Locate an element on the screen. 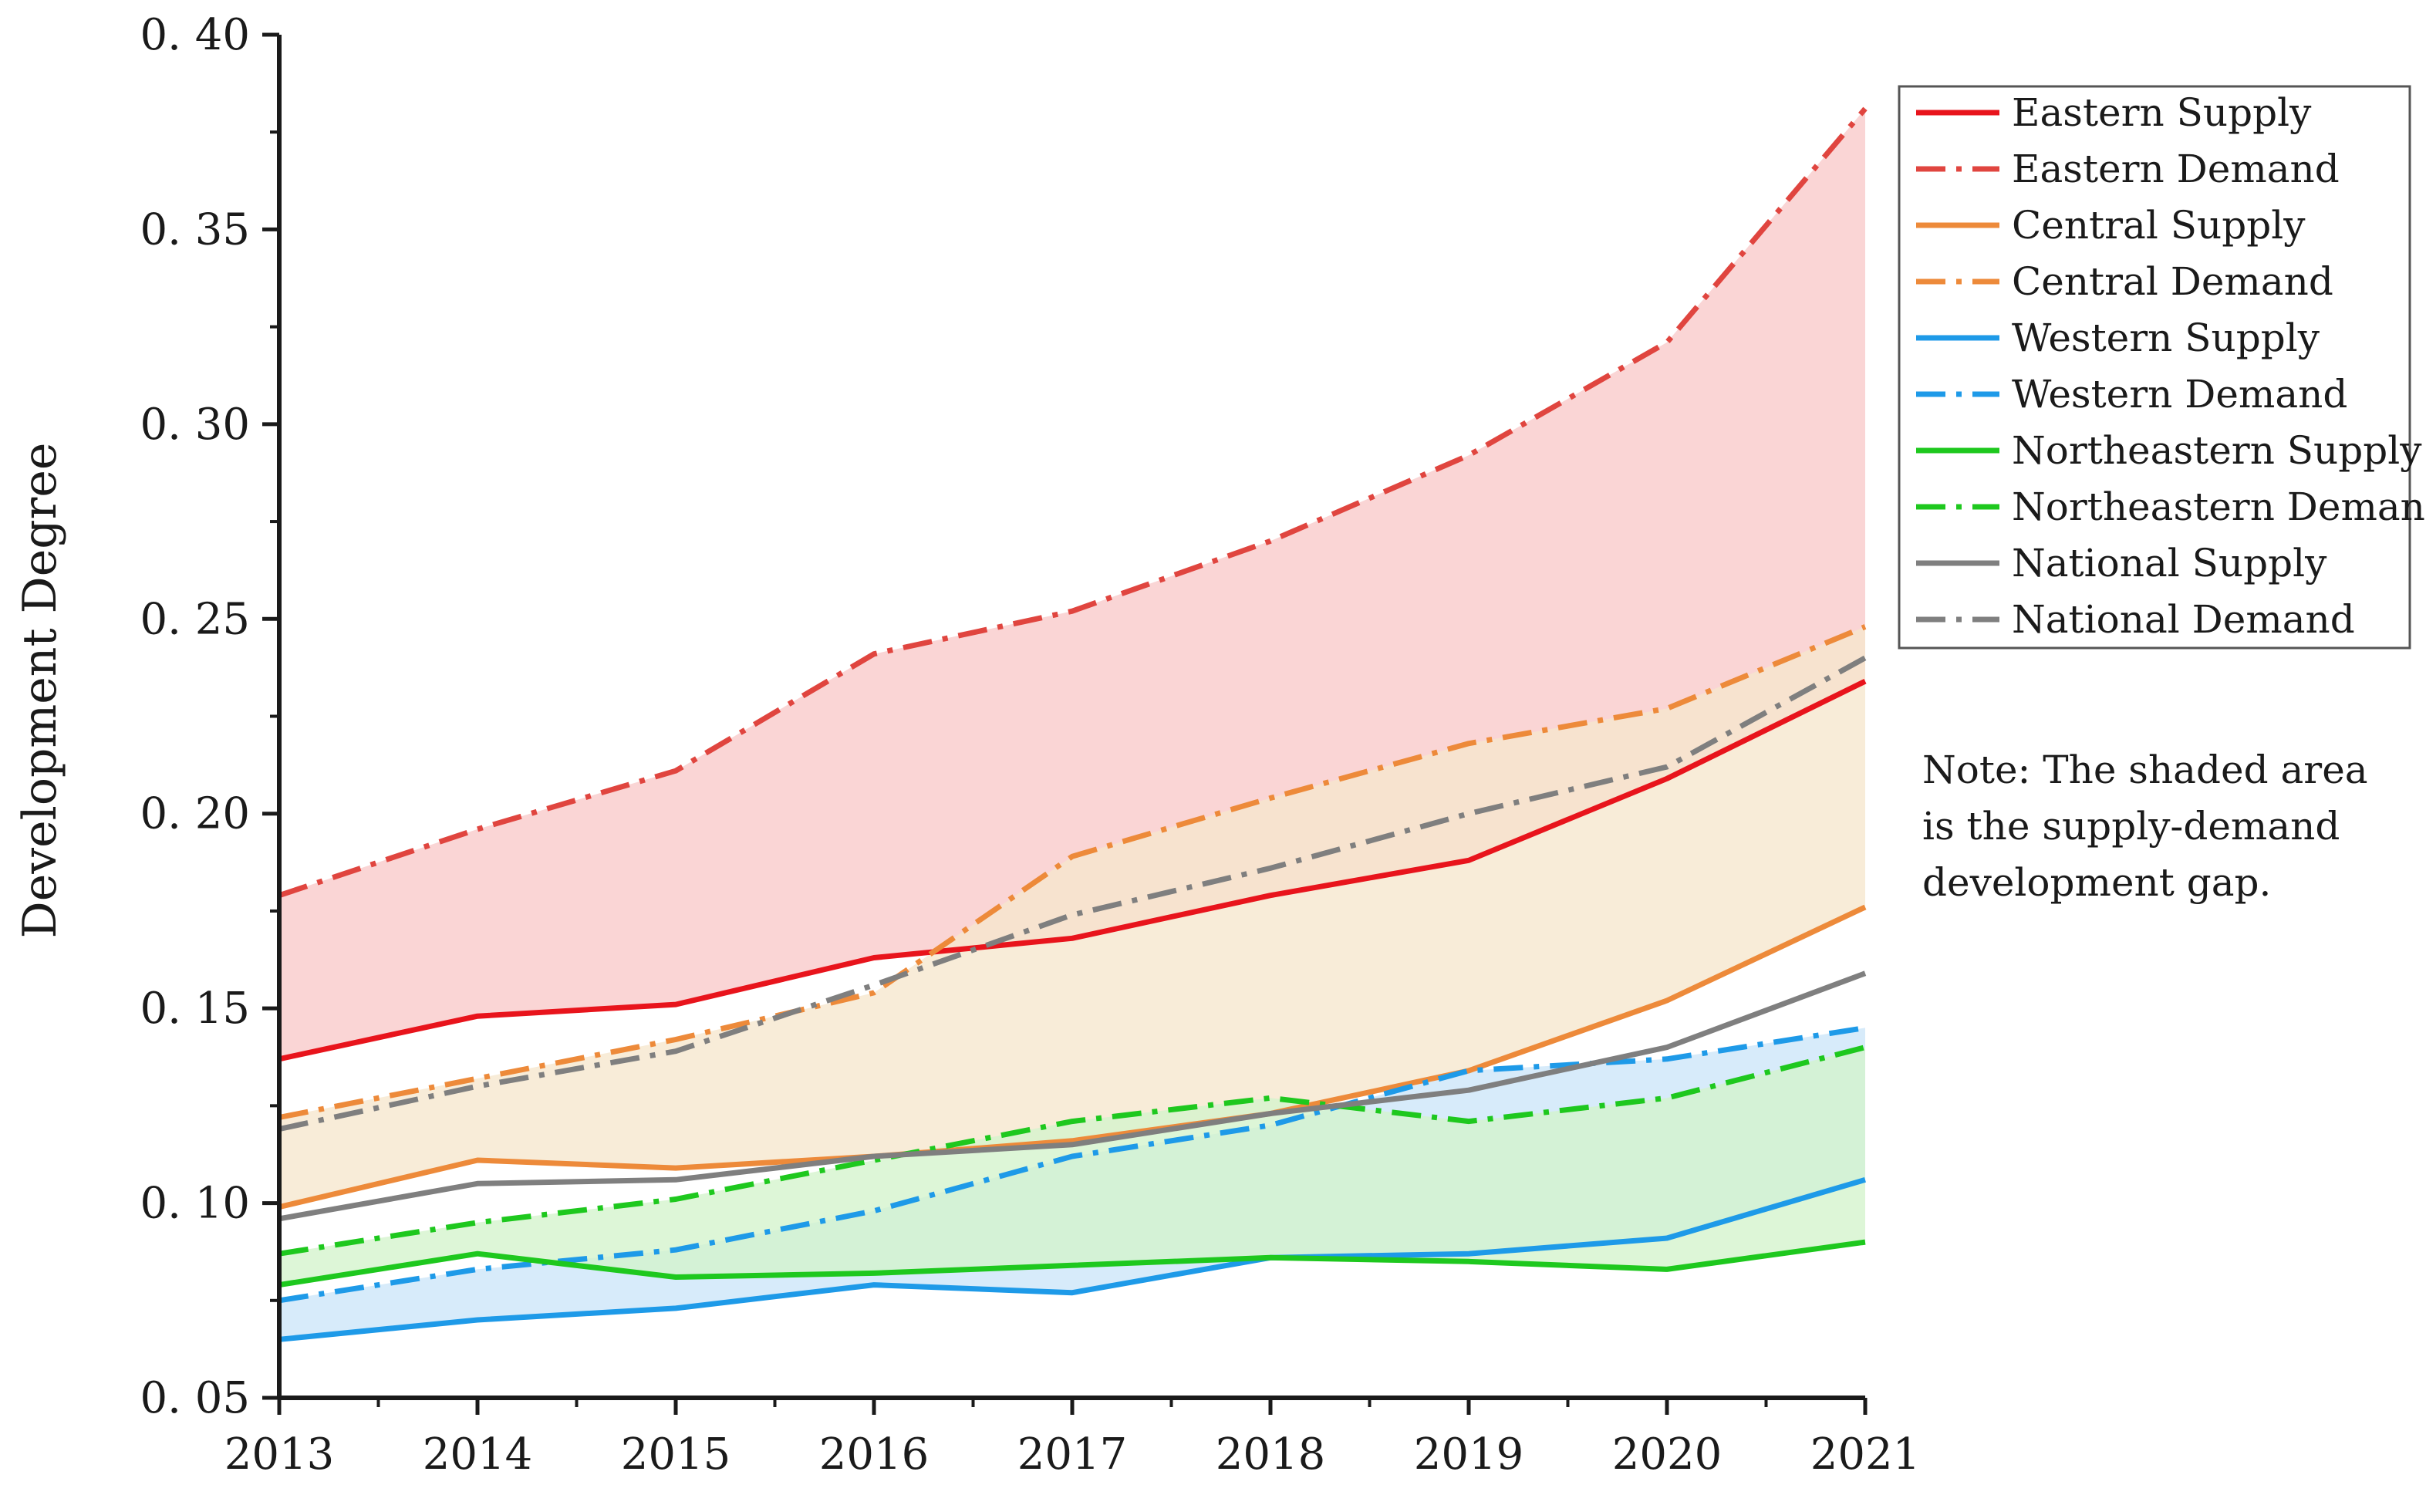 The height and width of the screenshot is (1512, 2426). gap-area-northeastern is located at coordinates (1072, 1166).